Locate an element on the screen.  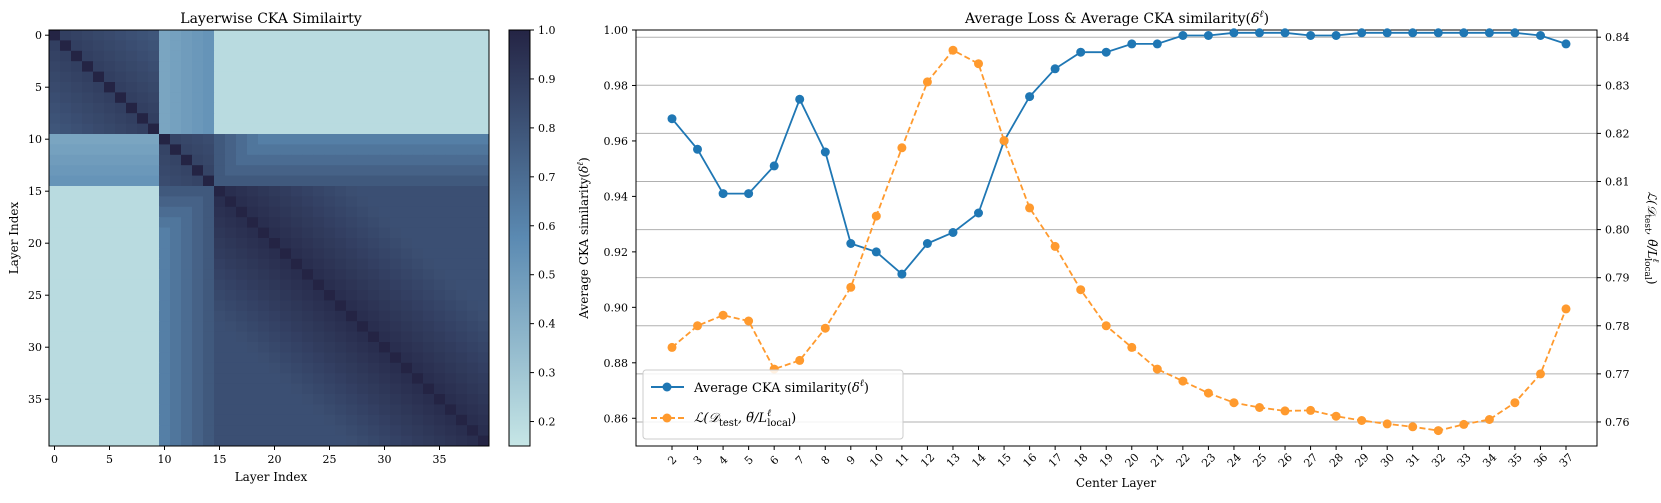
x-tick-label: 31 is located at coordinates (1413, 460).